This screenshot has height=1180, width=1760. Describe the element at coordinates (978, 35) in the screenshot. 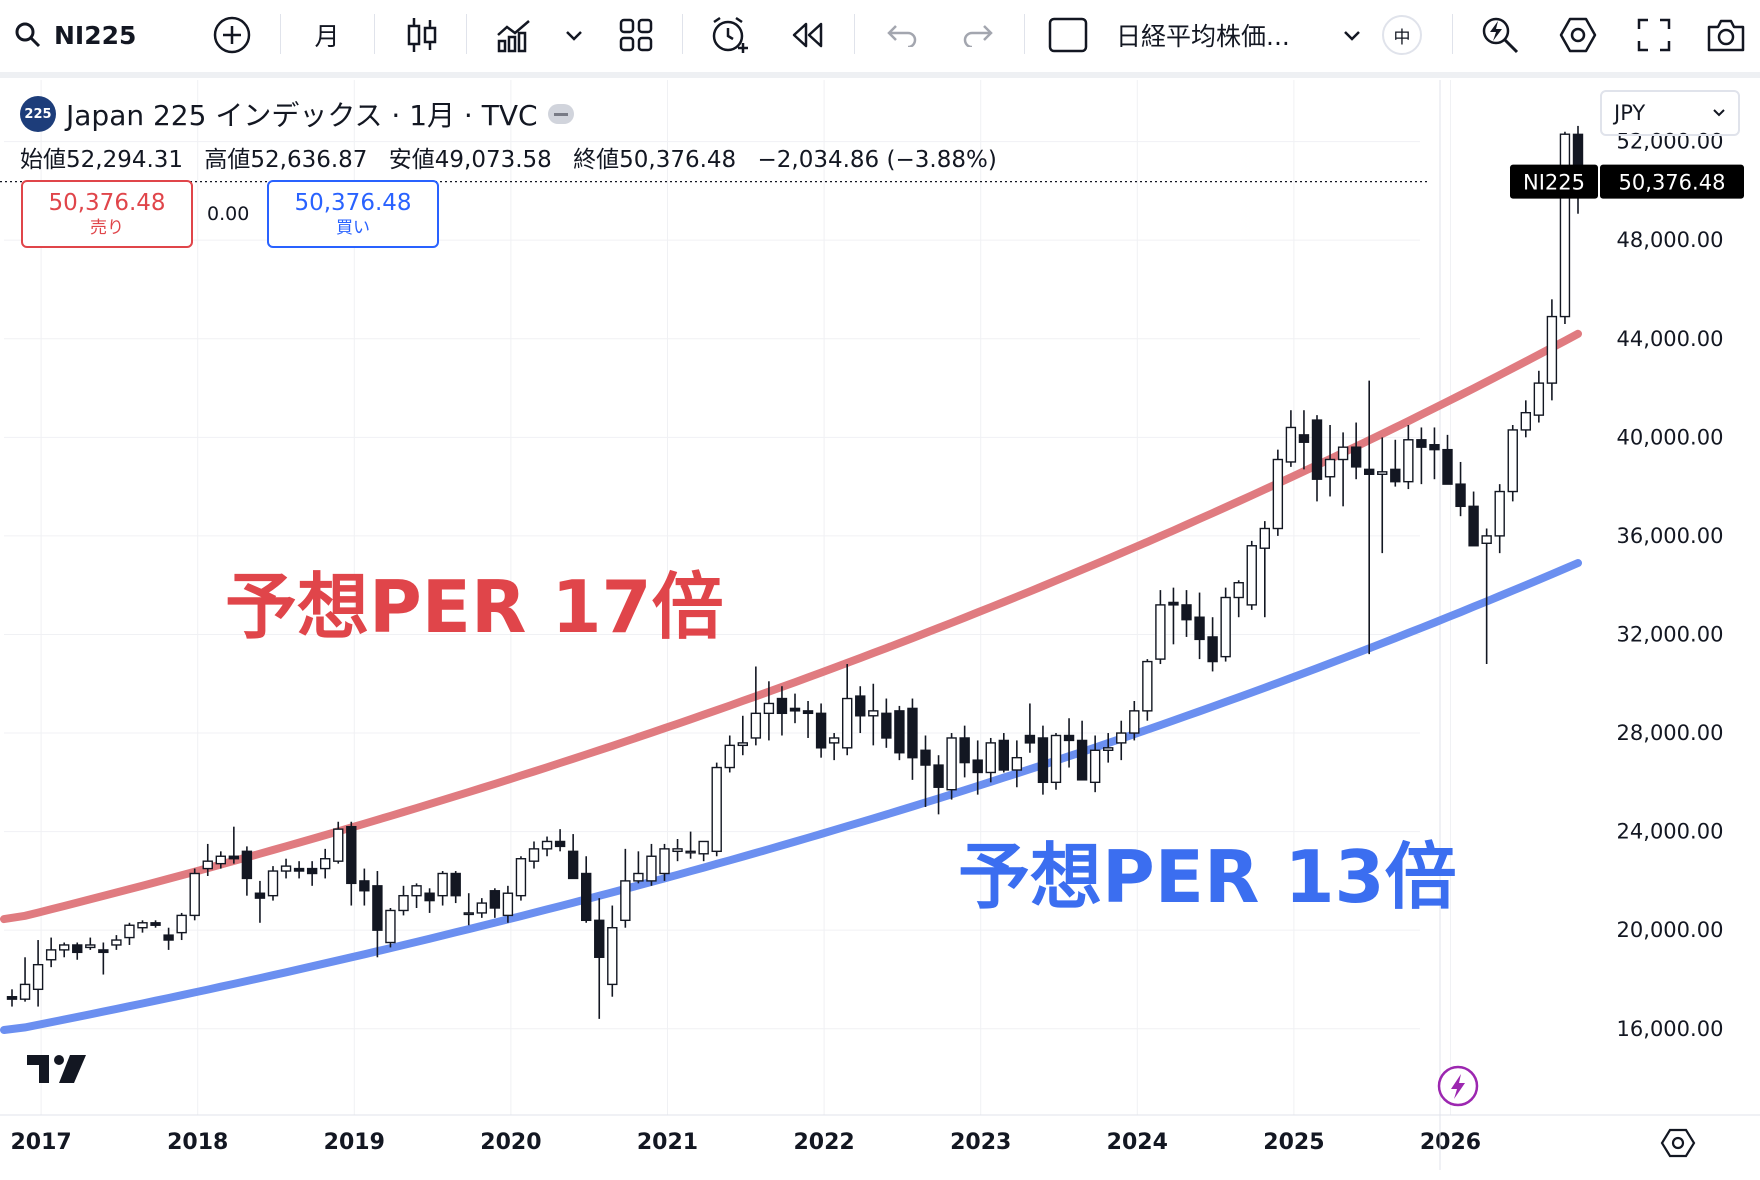

I see `redo-button` at that location.